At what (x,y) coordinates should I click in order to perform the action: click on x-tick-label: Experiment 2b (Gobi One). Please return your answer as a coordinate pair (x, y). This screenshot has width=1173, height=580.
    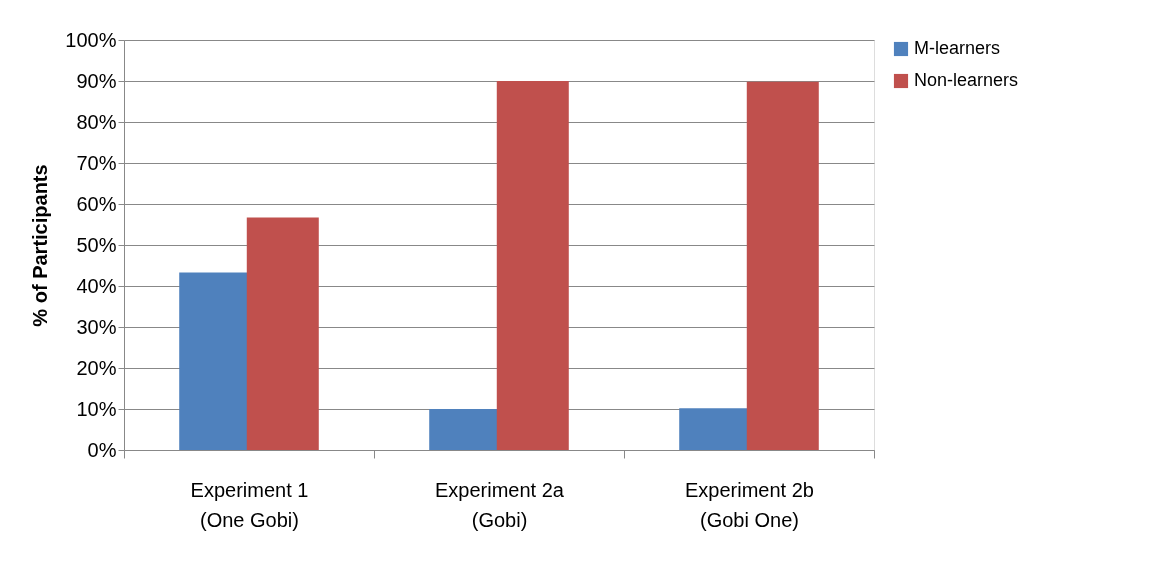
    Looking at the image, I should click on (749, 504).